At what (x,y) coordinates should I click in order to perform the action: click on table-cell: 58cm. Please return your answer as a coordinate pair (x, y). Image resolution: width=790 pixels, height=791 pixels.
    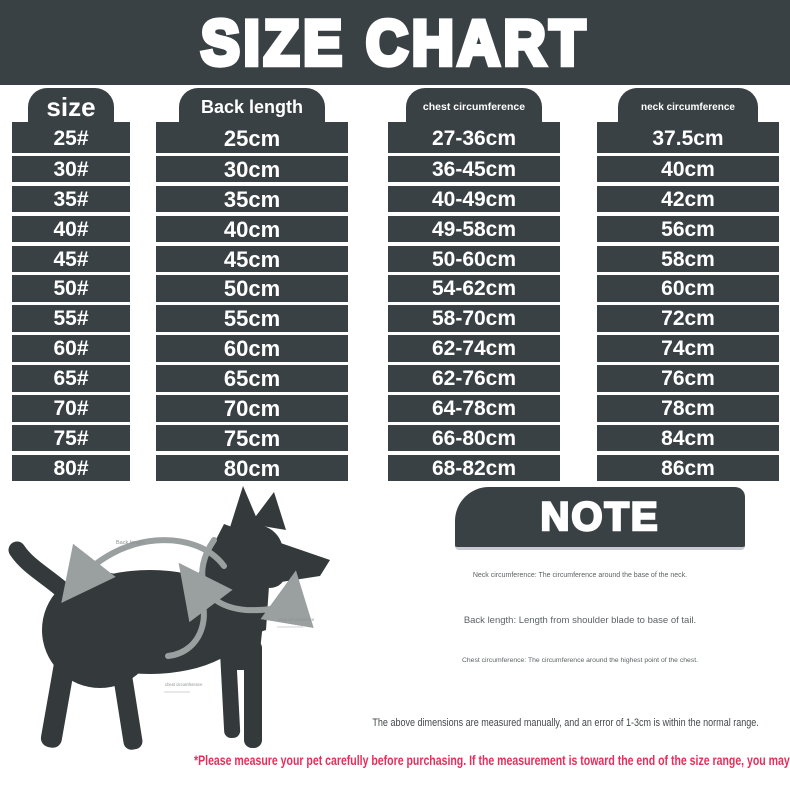
    Looking at the image, I should click on (688, 259).